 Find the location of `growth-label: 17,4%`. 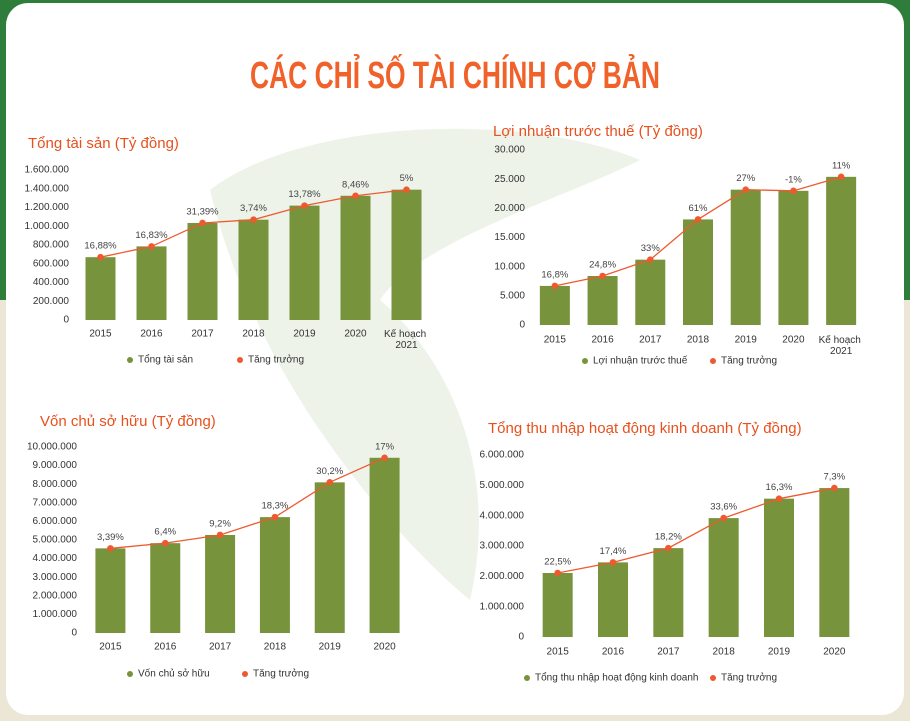

growth-label: 17,4% is located at coordinates (613, 551).